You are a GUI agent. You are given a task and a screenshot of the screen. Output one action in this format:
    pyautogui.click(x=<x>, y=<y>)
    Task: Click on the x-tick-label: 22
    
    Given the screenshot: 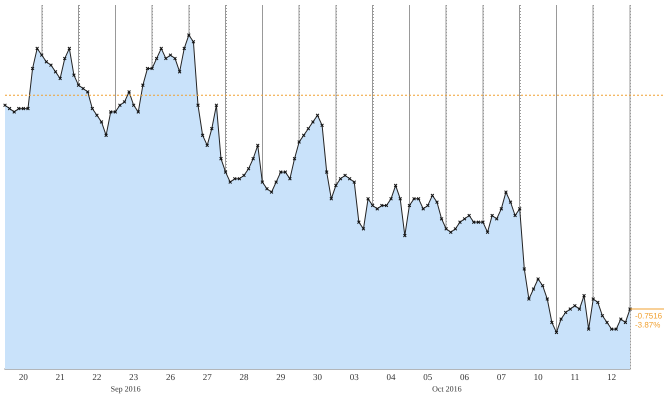 What is the action you would take?
    pyautogui.click(x=97, y=377)
    